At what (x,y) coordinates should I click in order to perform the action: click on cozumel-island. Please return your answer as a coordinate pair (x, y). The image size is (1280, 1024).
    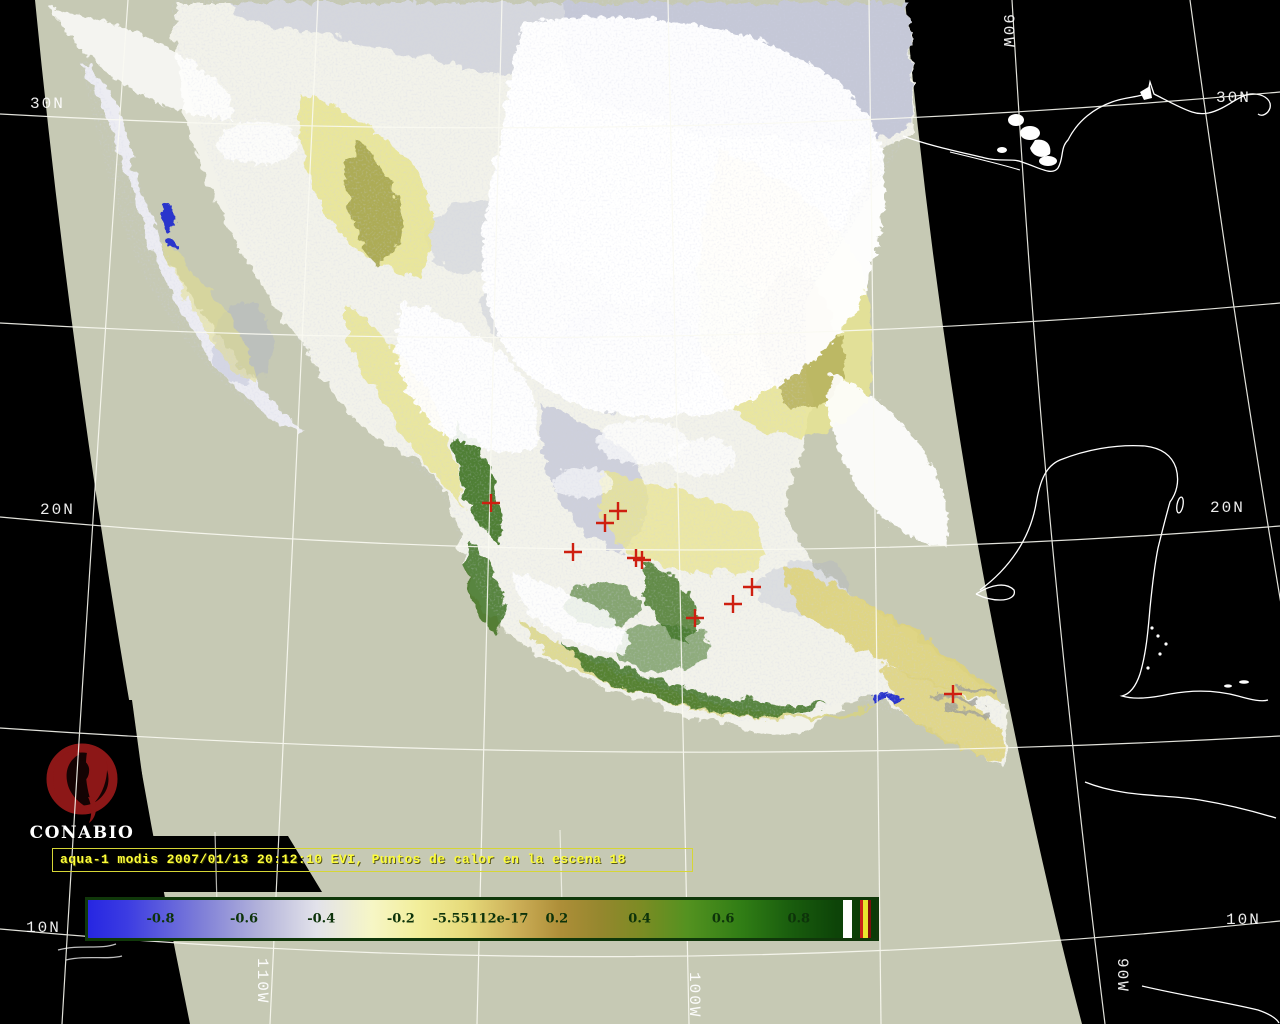
    Looking at the image, I should click on (1180, 505).